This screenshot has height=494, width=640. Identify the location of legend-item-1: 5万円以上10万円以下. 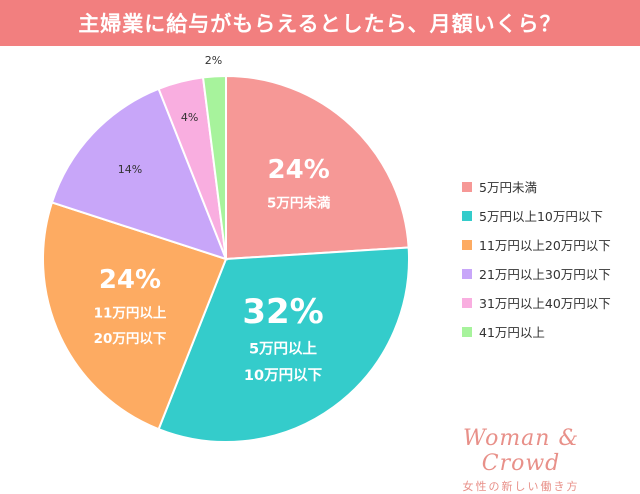
(549, 215).